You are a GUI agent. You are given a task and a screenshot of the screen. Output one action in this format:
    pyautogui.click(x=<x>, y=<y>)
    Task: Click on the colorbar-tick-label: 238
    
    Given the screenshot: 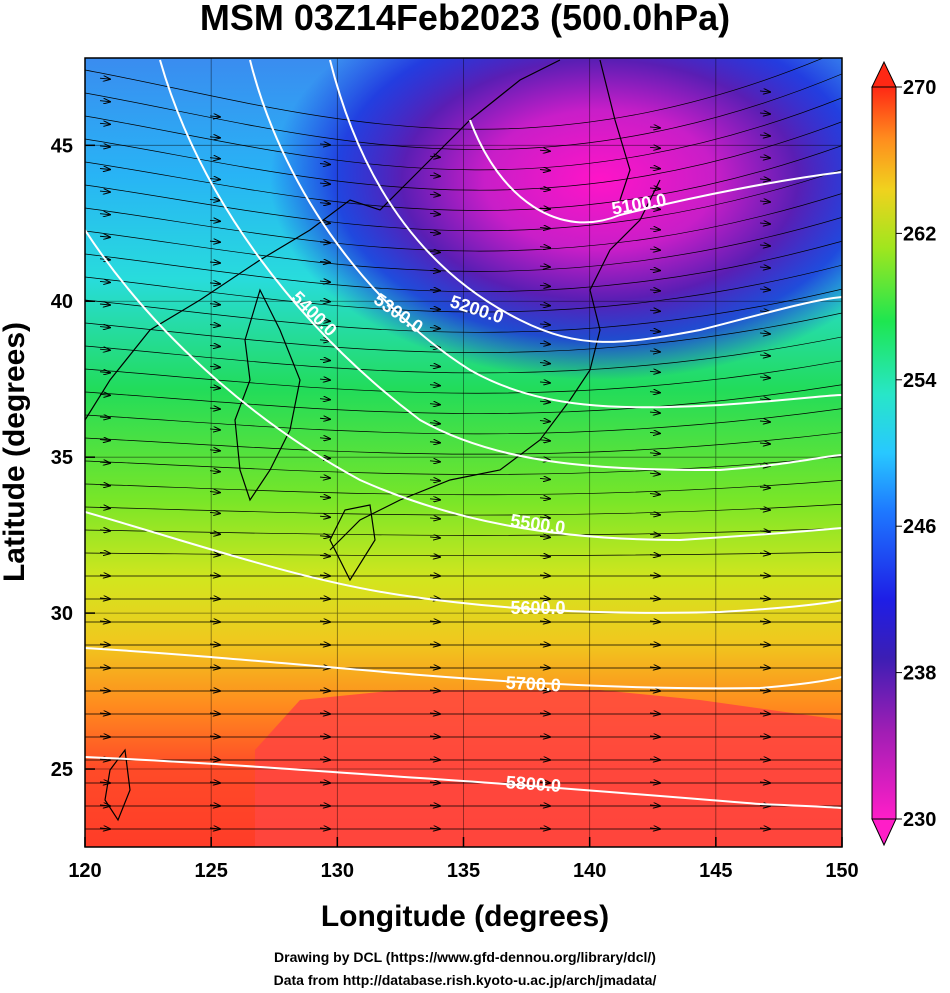 What is the action you would take?
    pyautogui.click(x=919, y=674)
    